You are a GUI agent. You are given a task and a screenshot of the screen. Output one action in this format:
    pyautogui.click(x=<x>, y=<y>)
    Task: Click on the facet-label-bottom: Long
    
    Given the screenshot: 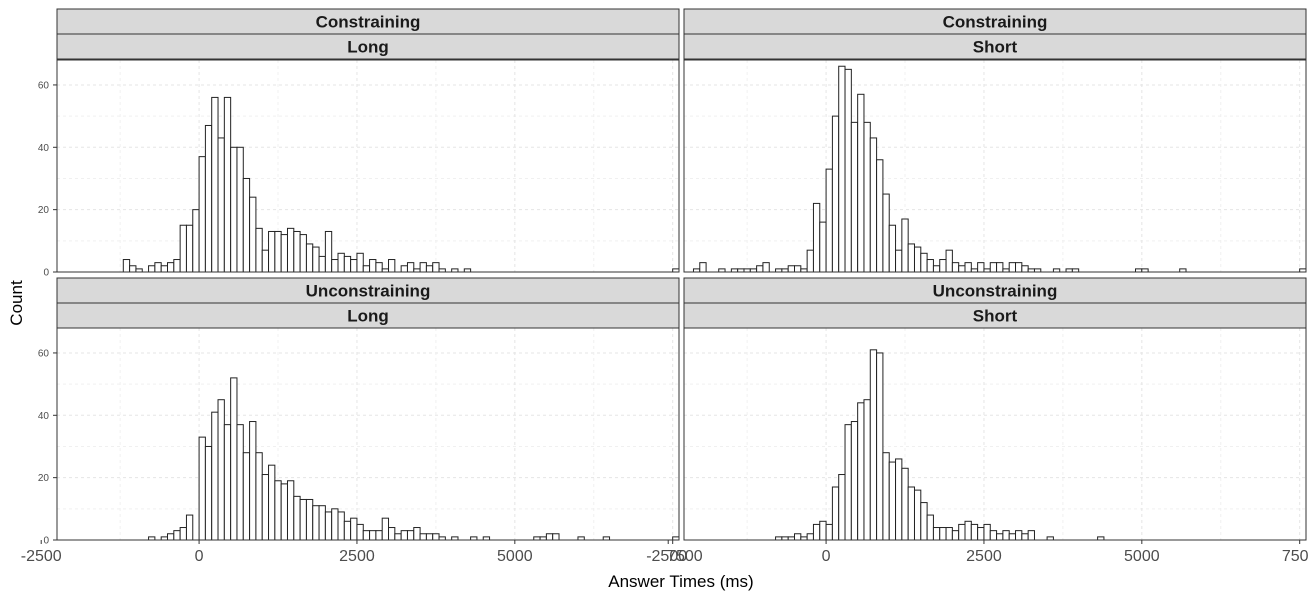 What is the action you would take?
    pyautogui.click(x=368, y=316)
    